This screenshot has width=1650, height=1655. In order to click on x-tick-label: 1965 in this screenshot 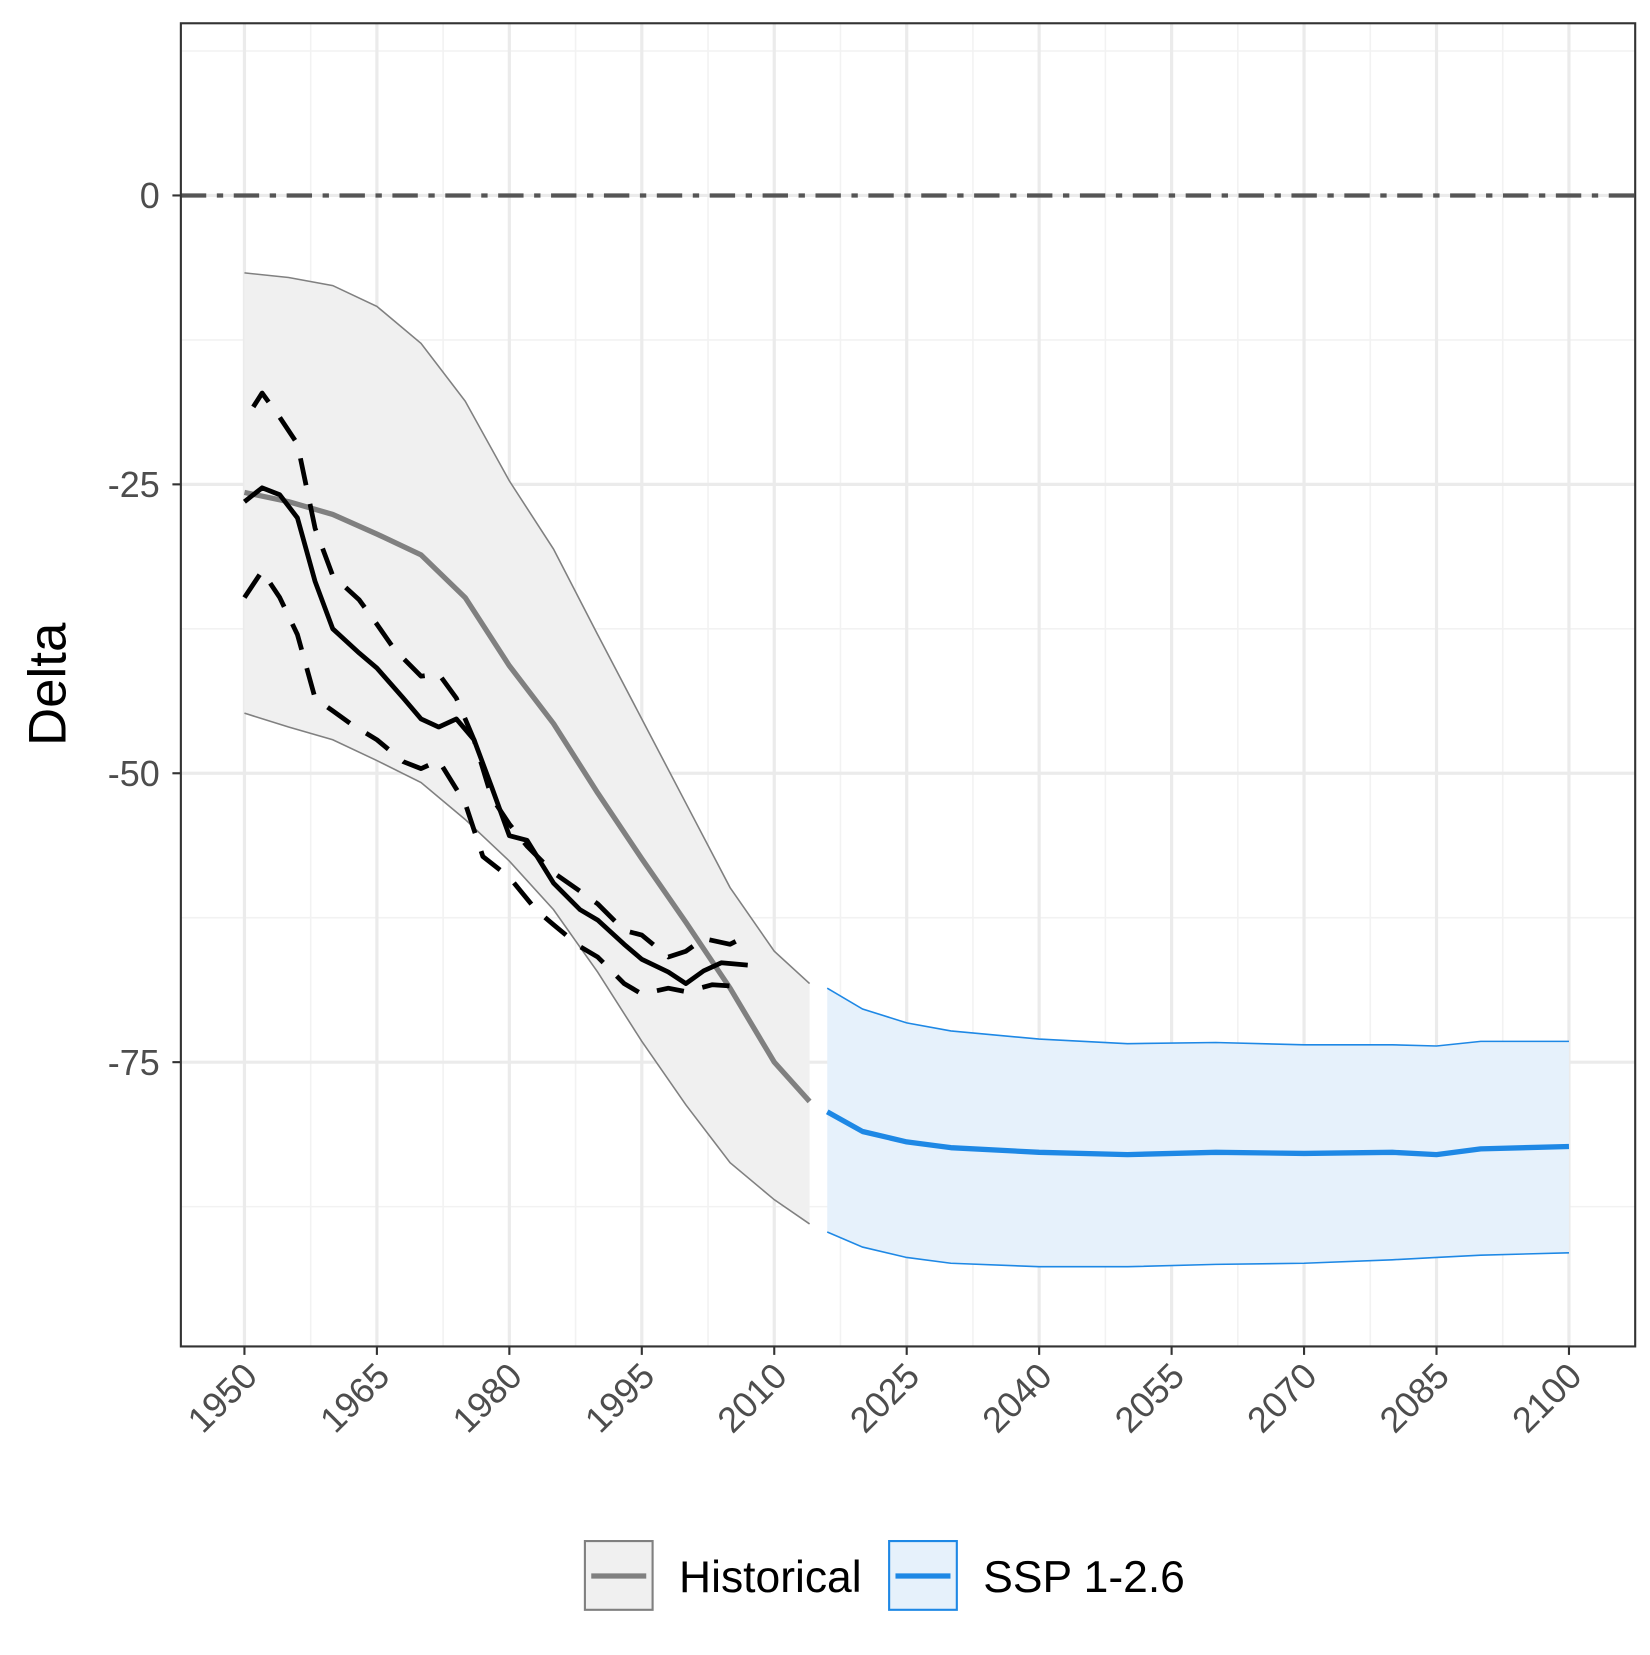, I will do `click(355, 1398)`.